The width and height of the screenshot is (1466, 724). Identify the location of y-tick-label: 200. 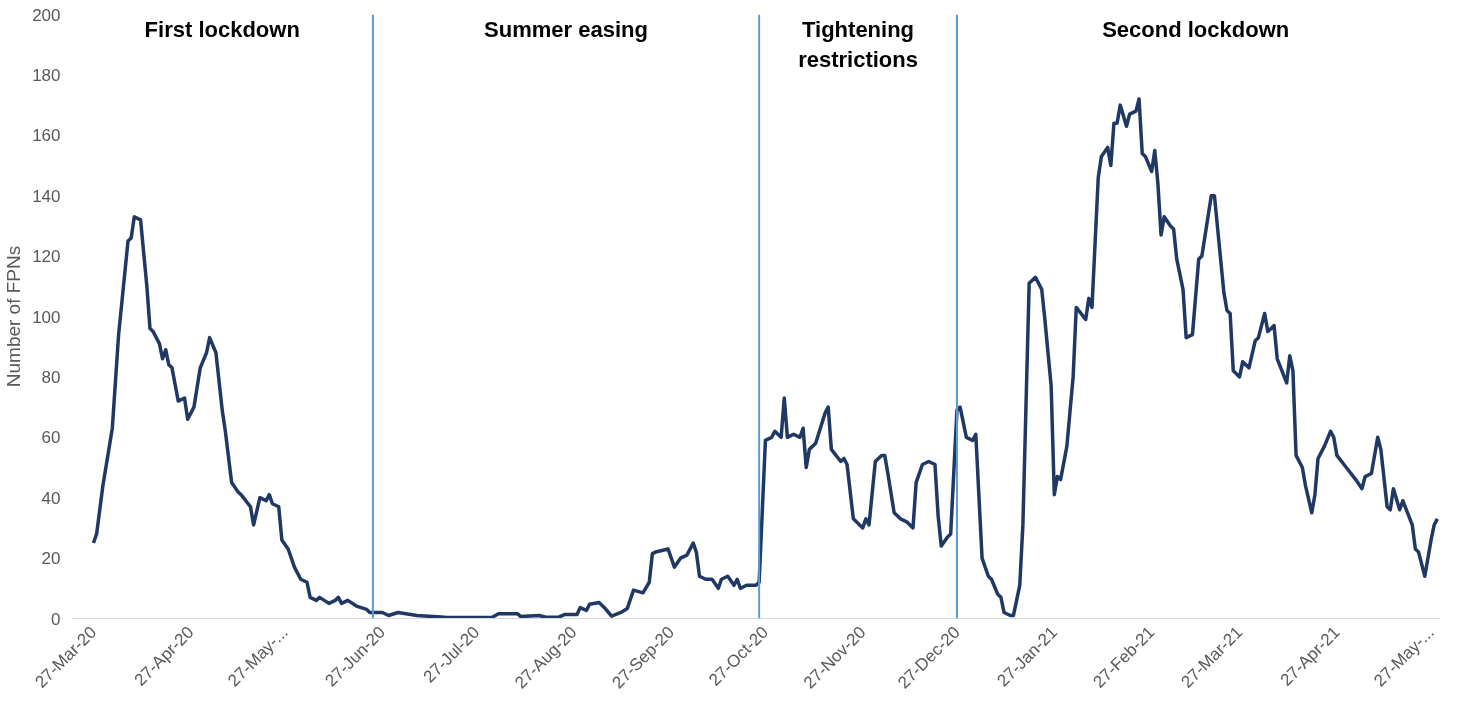
(46, 15).